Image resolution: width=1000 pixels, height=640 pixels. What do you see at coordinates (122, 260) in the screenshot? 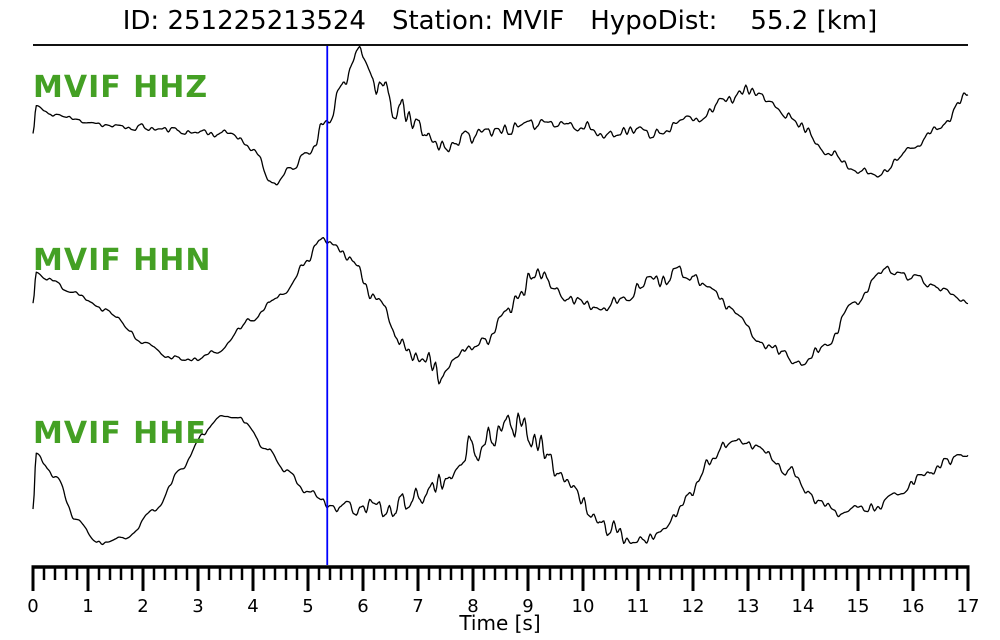
I see `channel-label-hhn: MVIF HHN` at bounding box center [122, 260].